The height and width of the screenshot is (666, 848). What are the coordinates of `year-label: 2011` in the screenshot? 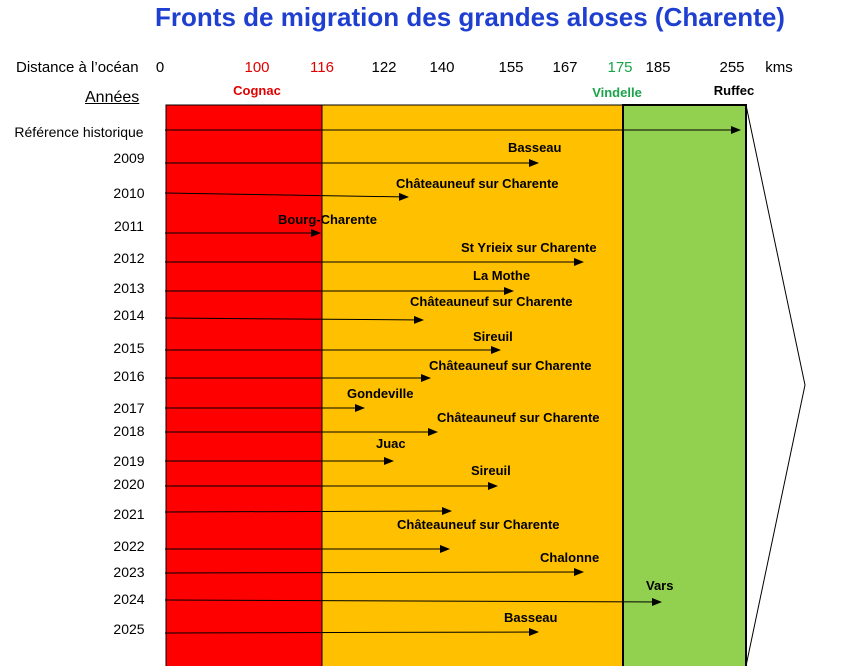 It's located at (129, 226).